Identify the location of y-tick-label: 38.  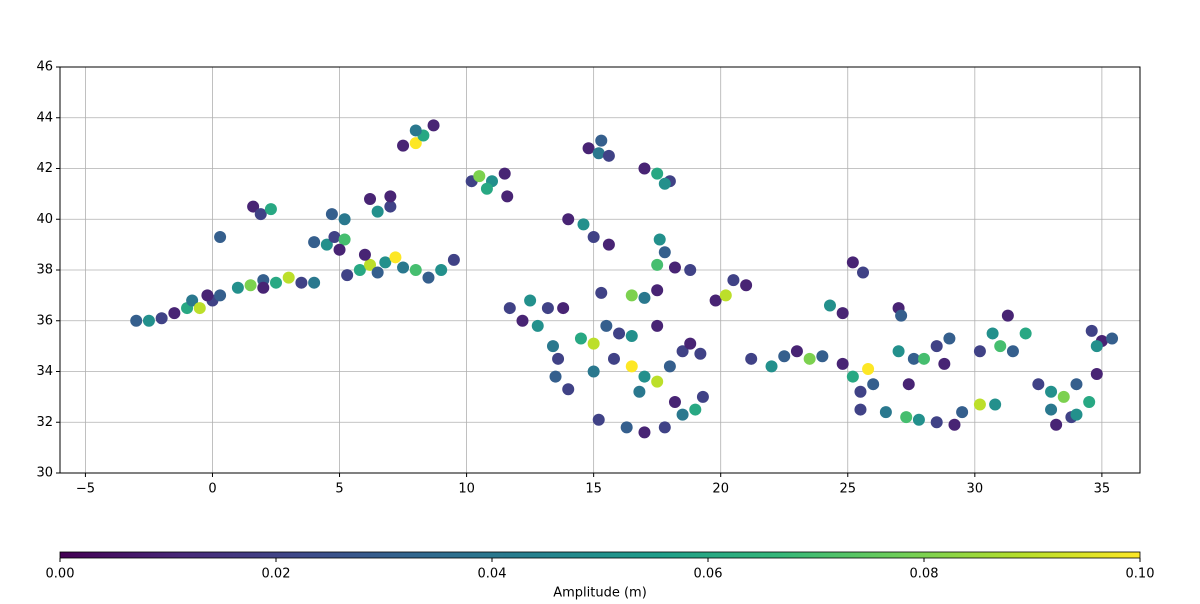
(44, 270).